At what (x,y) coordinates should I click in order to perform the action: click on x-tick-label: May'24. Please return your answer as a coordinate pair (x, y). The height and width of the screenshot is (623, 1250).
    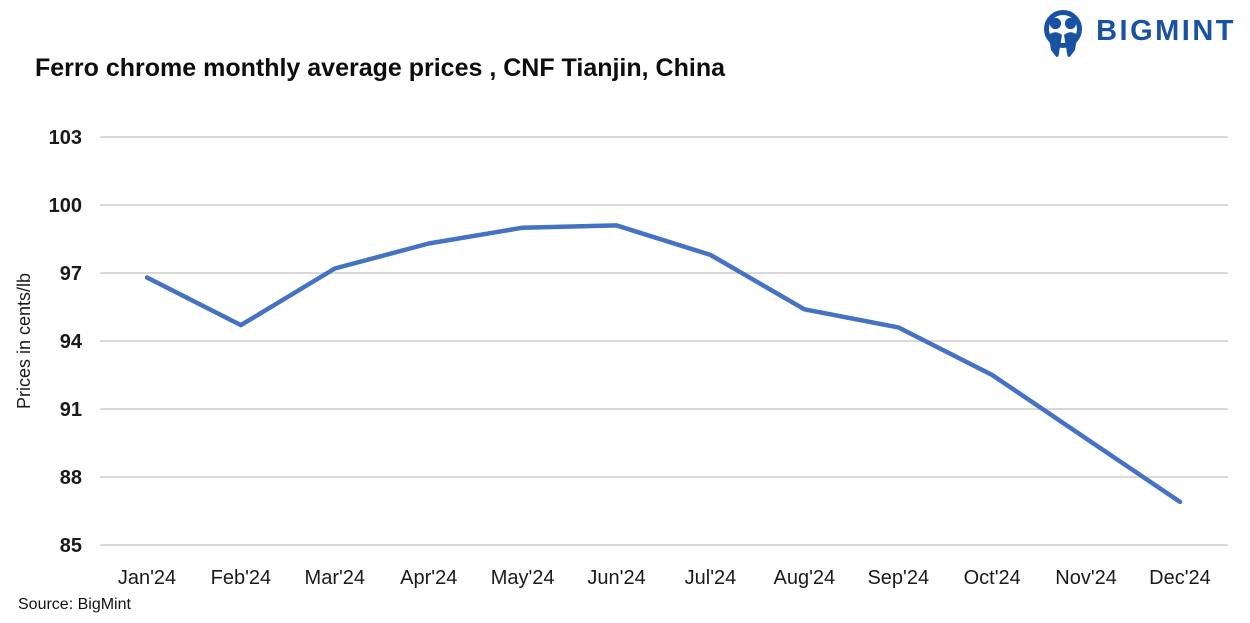
    Looking at the image, I should click on (523, 578).